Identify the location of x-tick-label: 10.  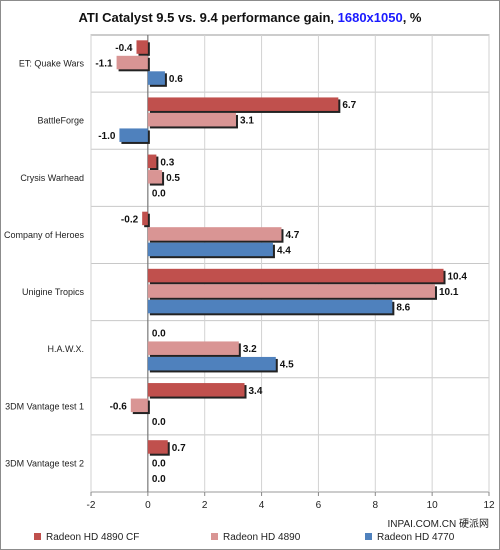
(433, 505).